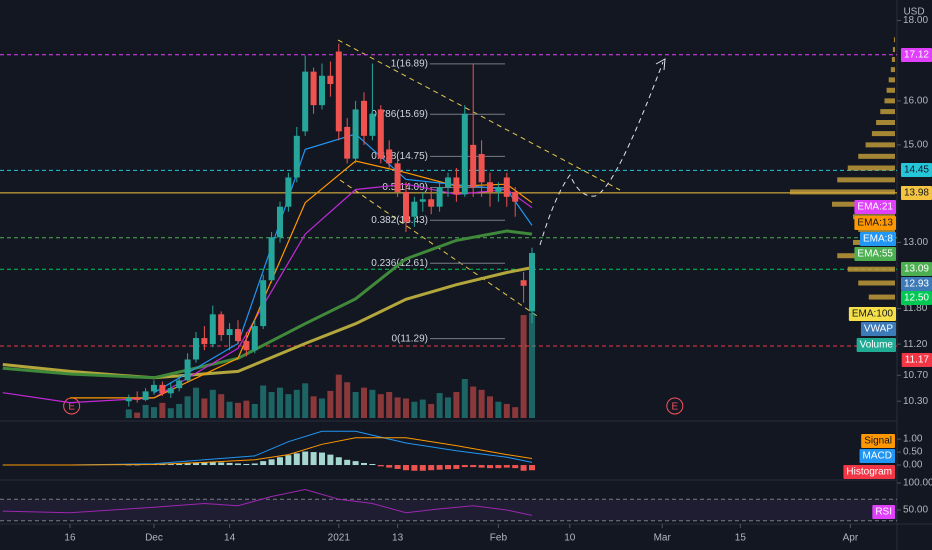 The height and width of the screenshot is (550, 932). Describe the element at coordinates (660, 64) in the screenshot. I see `arrow-head` at that location.